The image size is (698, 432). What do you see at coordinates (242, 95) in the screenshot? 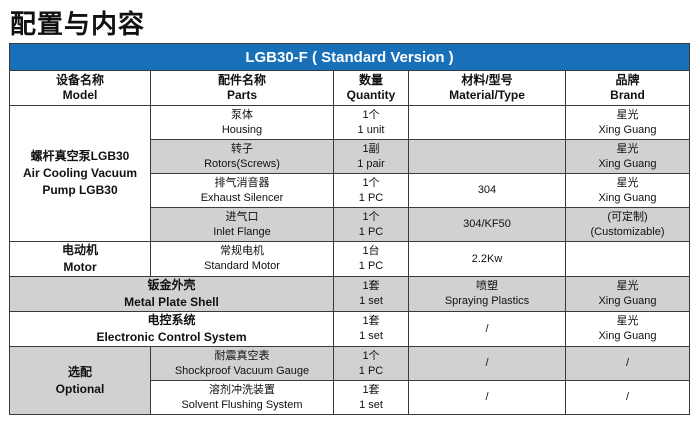
I see `header-parts-en: Parts` at bounding box center [242, 95].